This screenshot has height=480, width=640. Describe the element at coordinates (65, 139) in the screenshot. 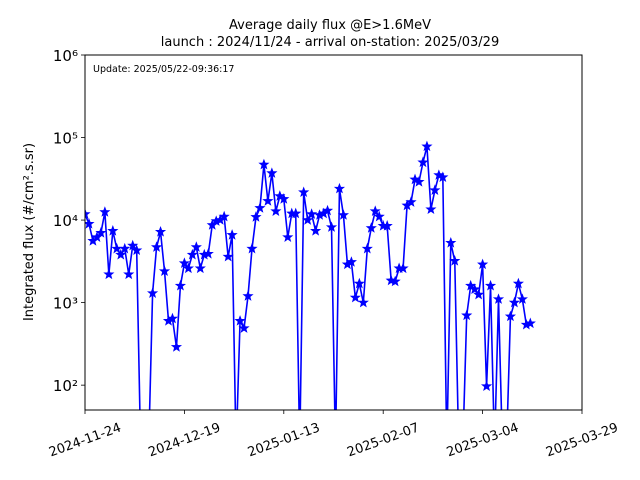

I see `y-tick-label: 10⁵` at that location.